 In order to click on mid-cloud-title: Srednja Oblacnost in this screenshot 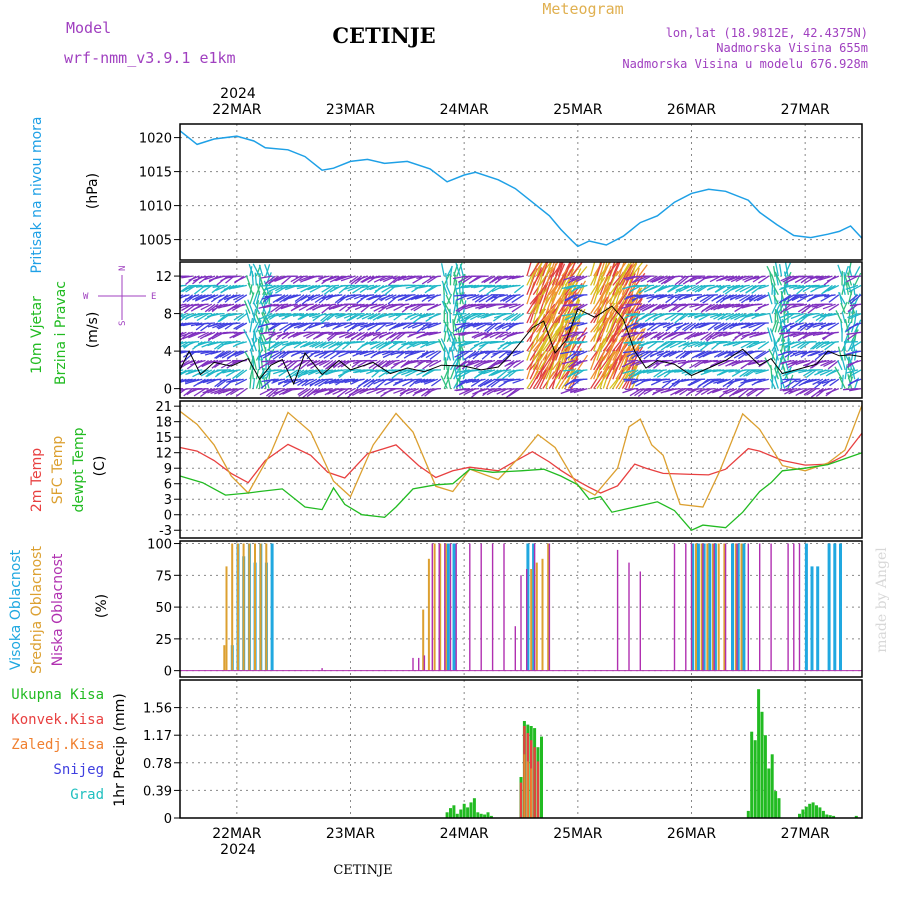, I will do `click(37, 610)`.